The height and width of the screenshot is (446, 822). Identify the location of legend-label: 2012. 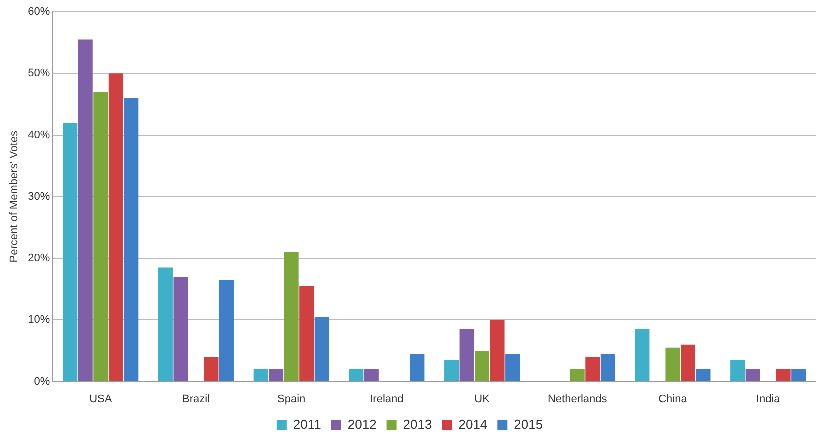
(362, 424).